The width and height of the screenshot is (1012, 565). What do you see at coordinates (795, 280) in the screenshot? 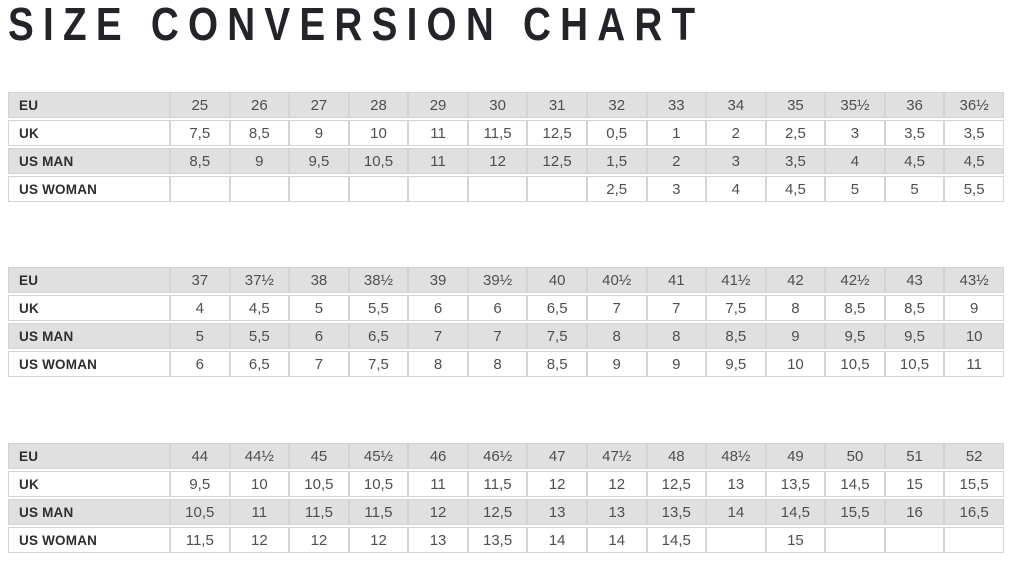
I see `size-cell: 42` at bounding box center [795, 280].